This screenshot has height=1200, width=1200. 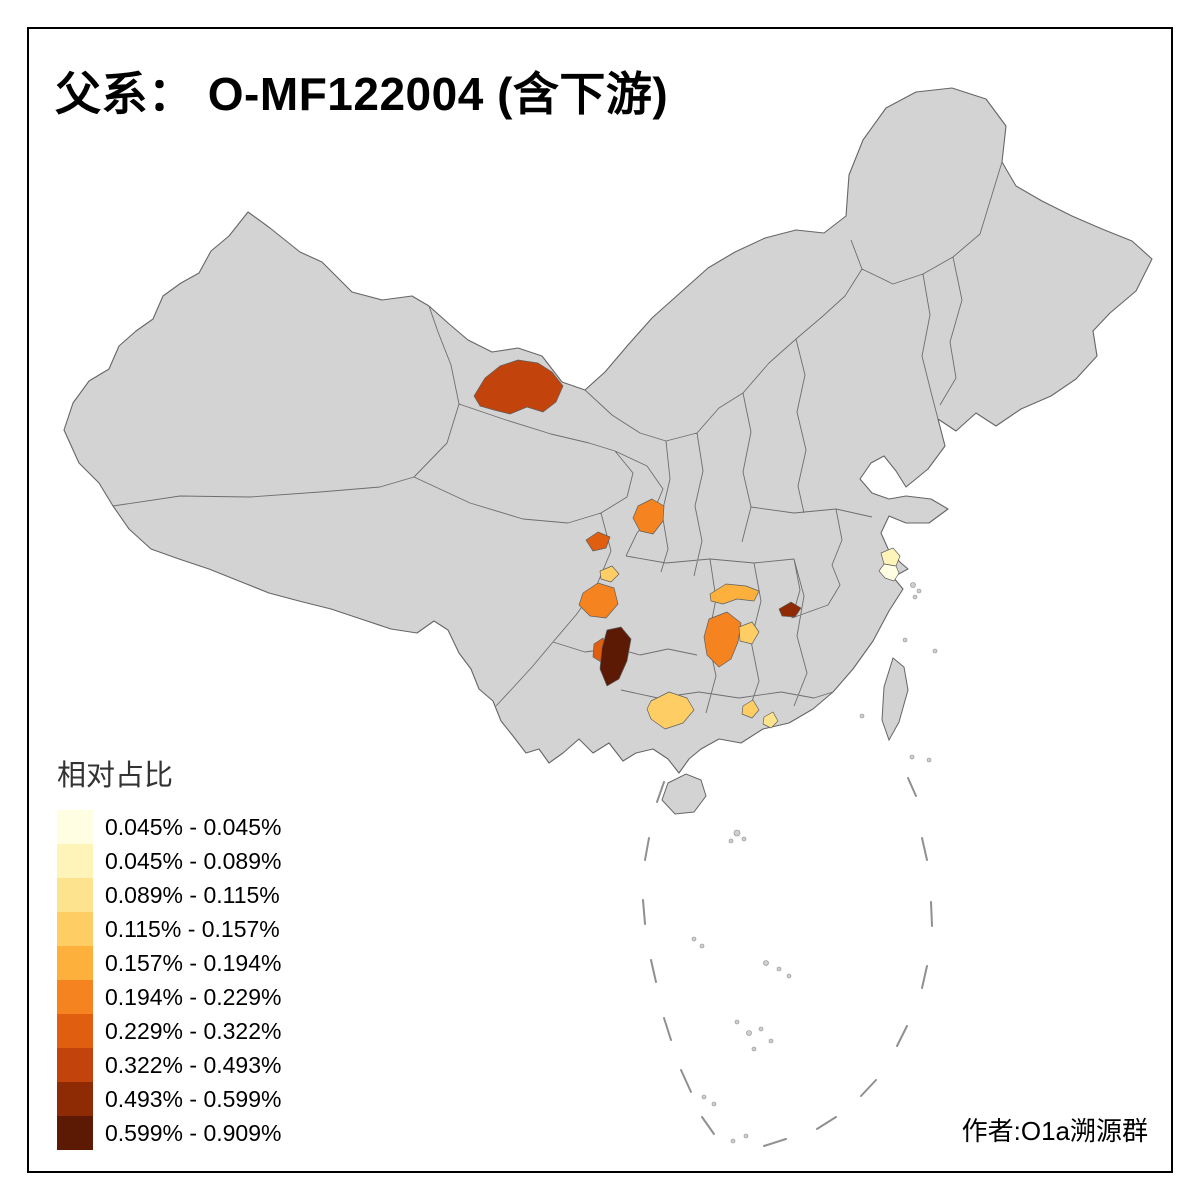 I want to click on nine-dash-line, so click(x=787, y=962).